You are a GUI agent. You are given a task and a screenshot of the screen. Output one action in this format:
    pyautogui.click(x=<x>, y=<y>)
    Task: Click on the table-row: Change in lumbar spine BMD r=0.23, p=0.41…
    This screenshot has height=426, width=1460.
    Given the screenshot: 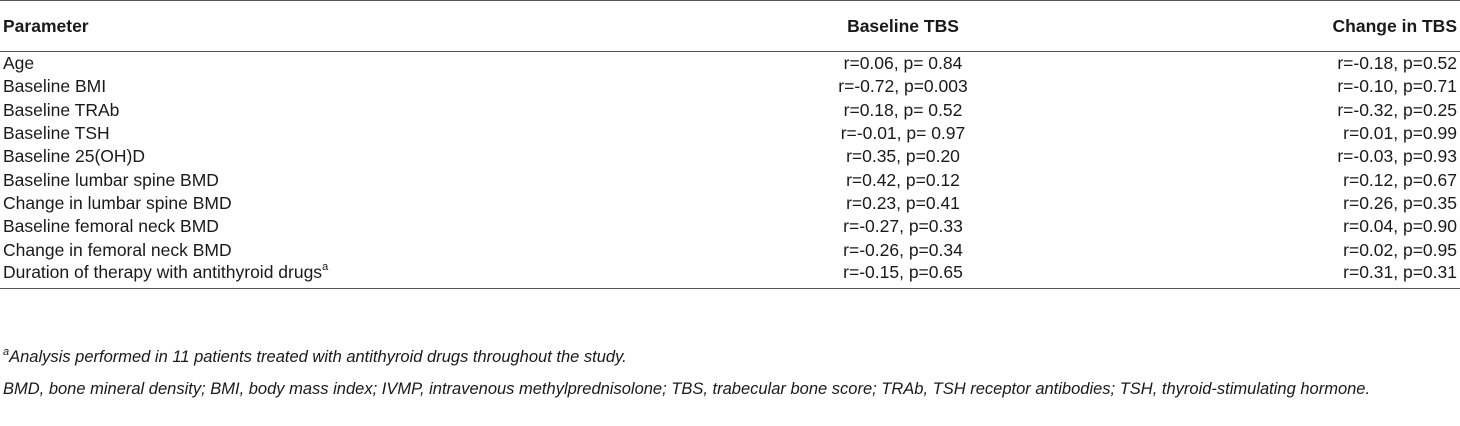 What is the action you would take?
    pyautogui.click(x=730, y=203)
    